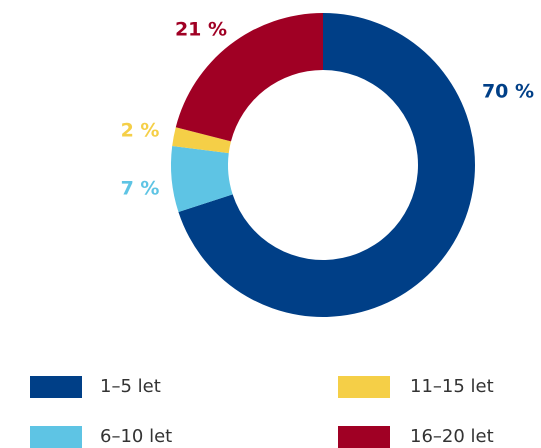 The image size is (541, 448). I want to click on legend-label: 6–10 let, so click(136, 436).